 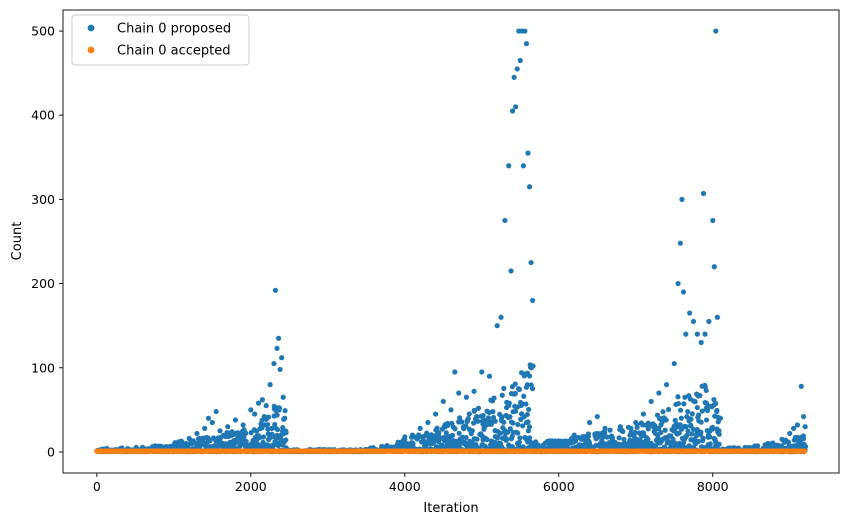 What do you see at coordinates (43, 283) in the screenshot?
I see `y-tick-label: 200` at bounding box center [43, 283].